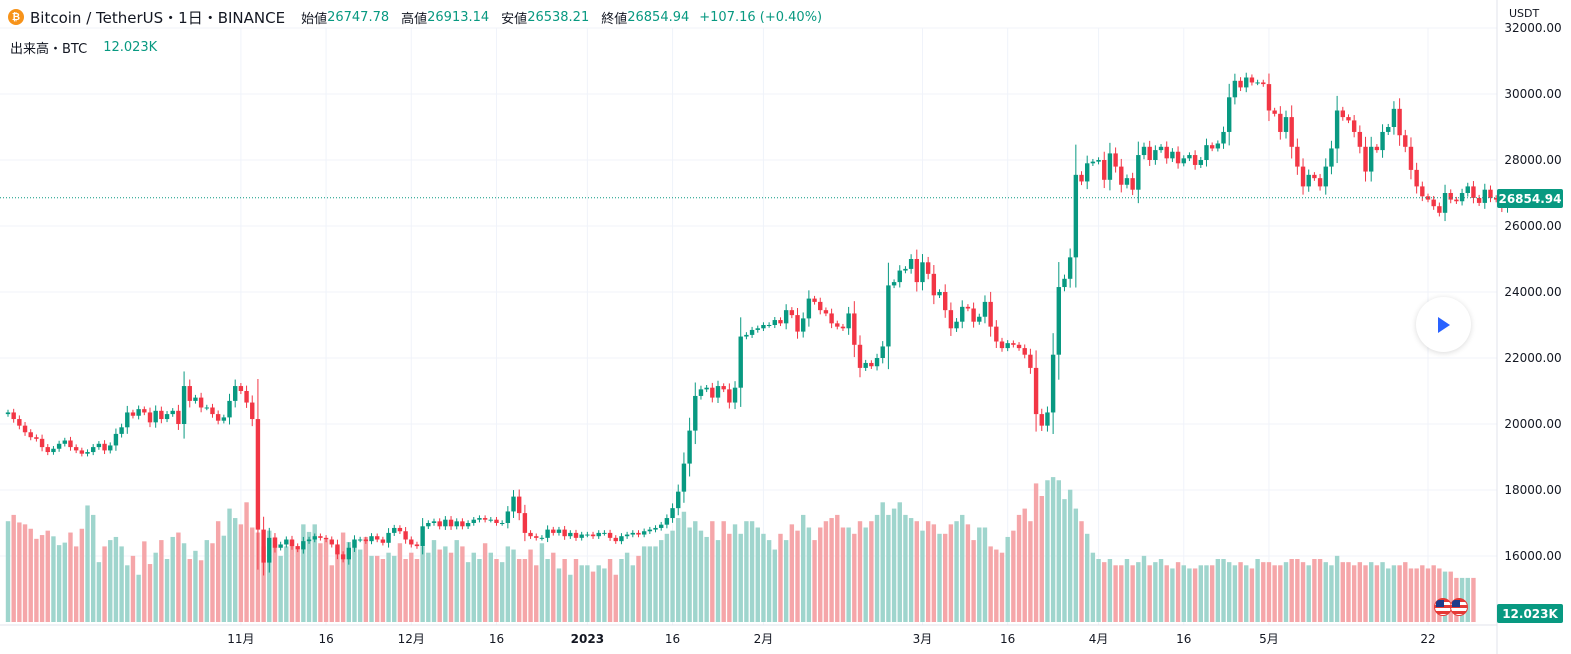 The width and height of the screenshot is (1571, 654). What do you see at coordinates (1269, 639) in the screenshot?
I see `time-tick-label: 5月` at bounding box center [1269, 639].